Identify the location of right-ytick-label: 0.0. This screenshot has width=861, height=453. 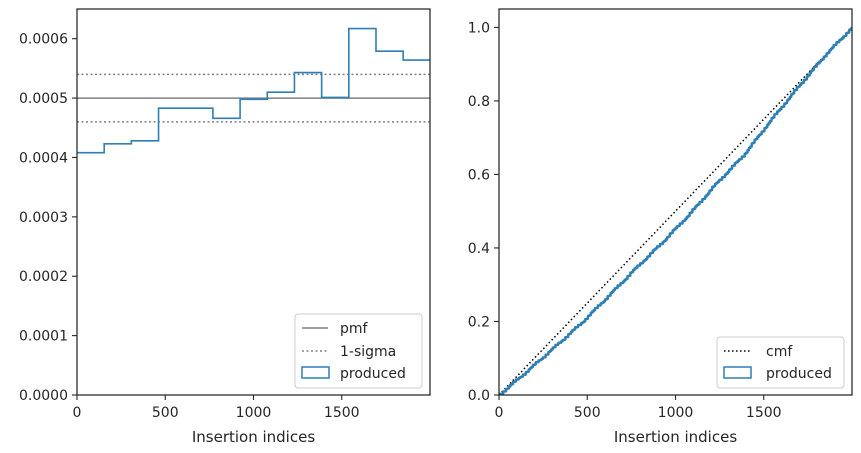
(479, 396).